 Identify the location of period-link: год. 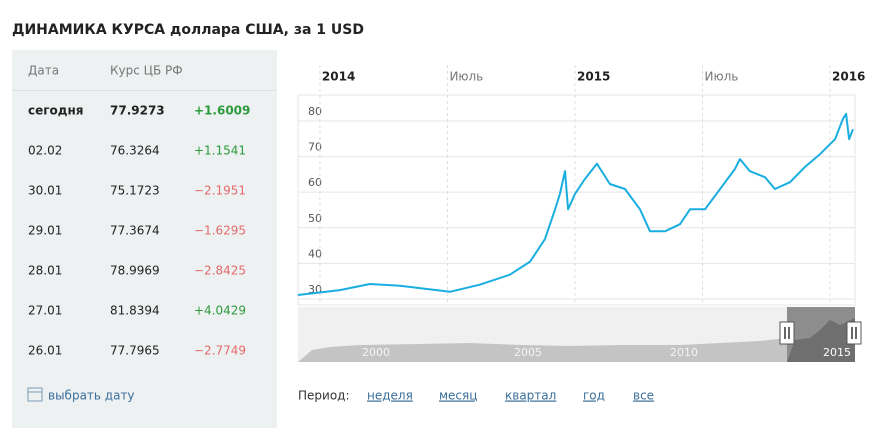
(594, 396).